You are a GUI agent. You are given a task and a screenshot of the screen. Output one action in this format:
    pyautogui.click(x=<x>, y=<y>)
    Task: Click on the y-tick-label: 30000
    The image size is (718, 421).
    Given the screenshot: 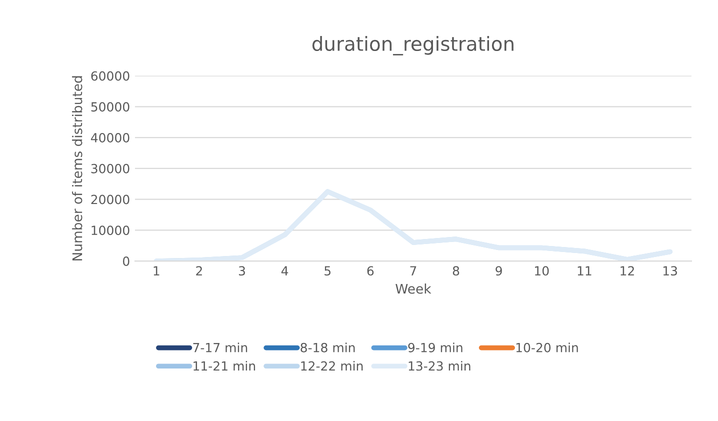 What is the action you would take?
    pyautogui.click(x=110, y=169)
    